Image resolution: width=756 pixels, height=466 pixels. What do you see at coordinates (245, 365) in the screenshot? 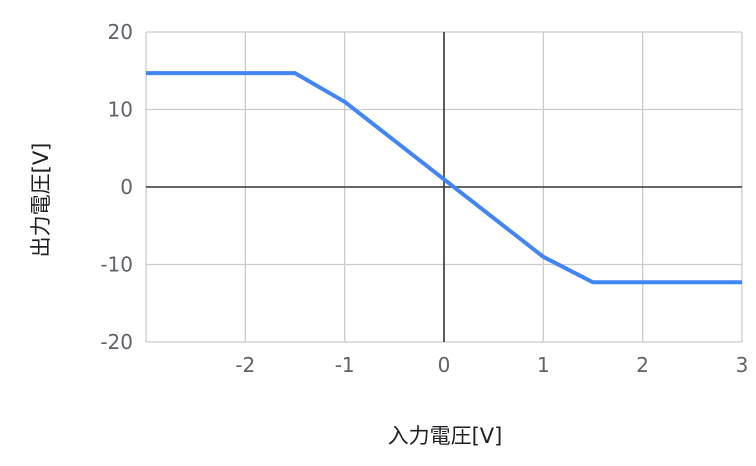
I see `x-tick-label: -2` at bounding box center [245, 365].